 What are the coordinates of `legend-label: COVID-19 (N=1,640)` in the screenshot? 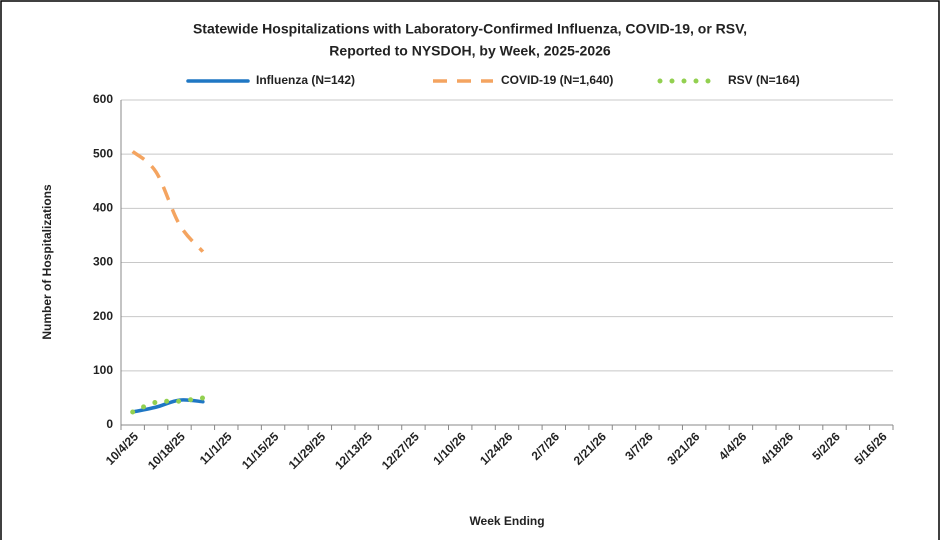 It's located at (557, 80).